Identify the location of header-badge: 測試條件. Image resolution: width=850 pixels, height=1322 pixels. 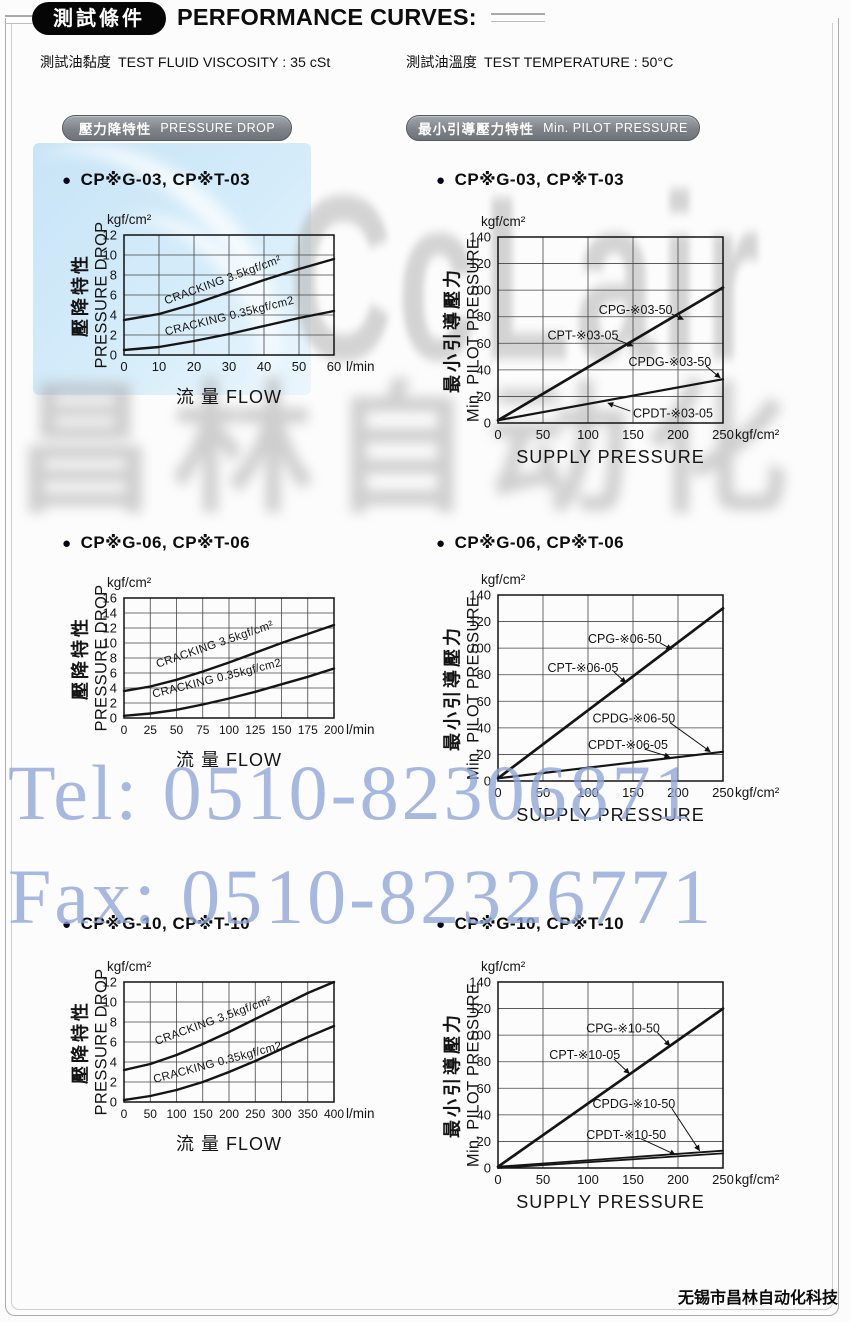
(99, 18).